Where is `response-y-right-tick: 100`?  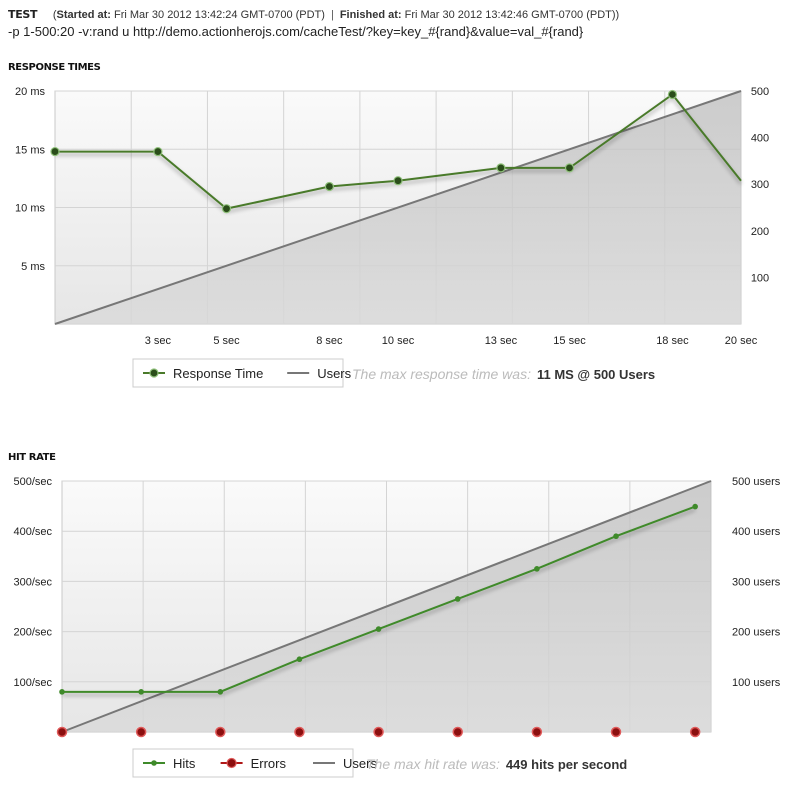 response-y-right-tick: 100 is located at coordinates (760, 278).